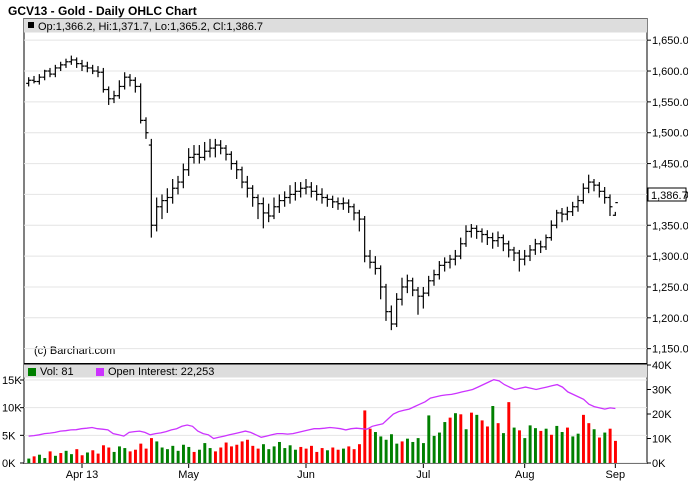 The image size is (688, 503). Describe the element at coordinates (82, 475) in the screenshot. I see `x-tick-label: Apr 13` at that location.